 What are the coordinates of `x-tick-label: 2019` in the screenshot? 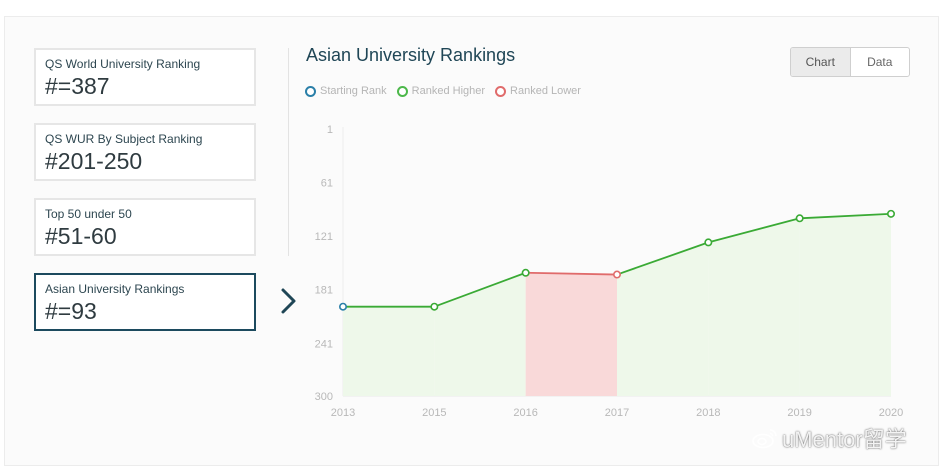 It's located at (799, 413).